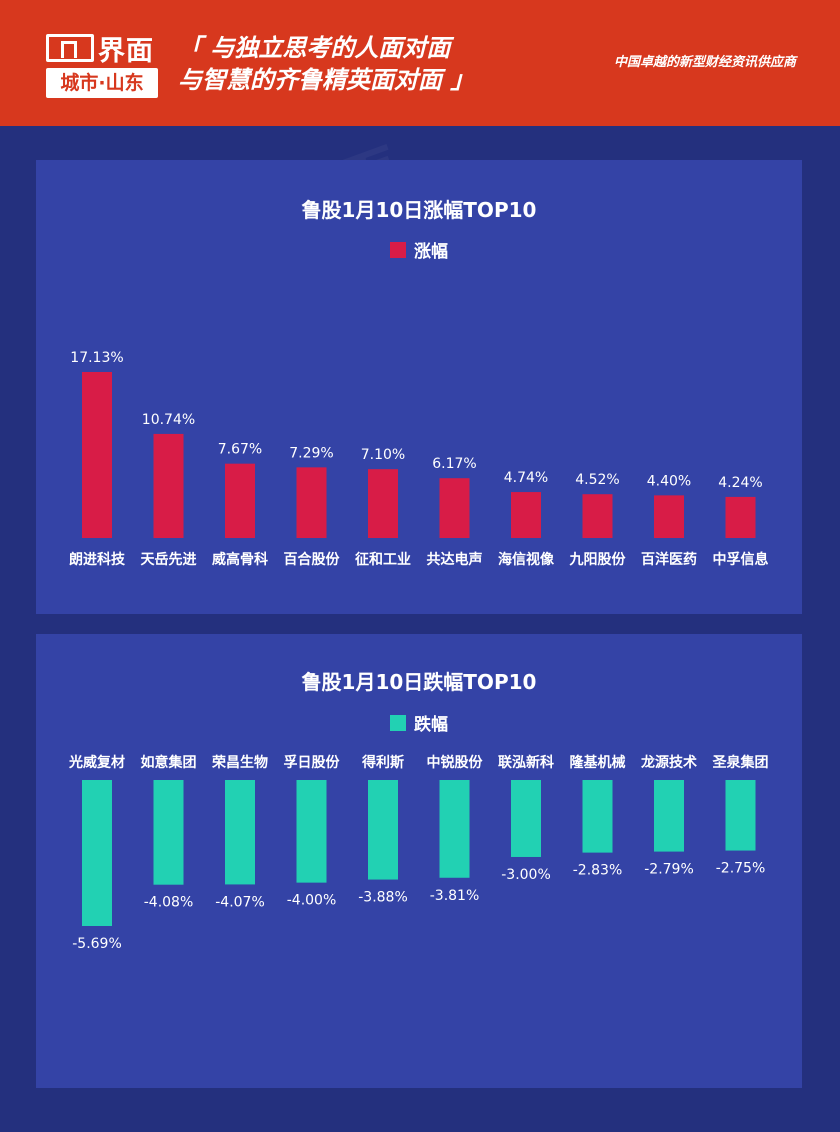 The image size is (840, 1132). What do you see at coordinates (598, 871) in the screenshot?
I see `loss-value-label: -2.83%` at bounding box center [598, 871].